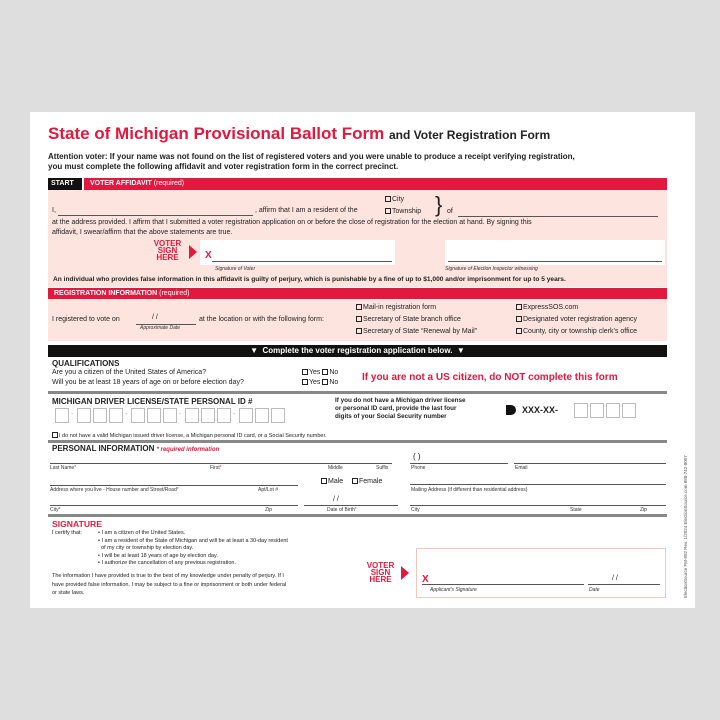 This screenshot has width=720, height=720. What do you see at coordinates (166, 324) in the screenshot?
I see `registration-date-field` at bounding box center [166, 324].